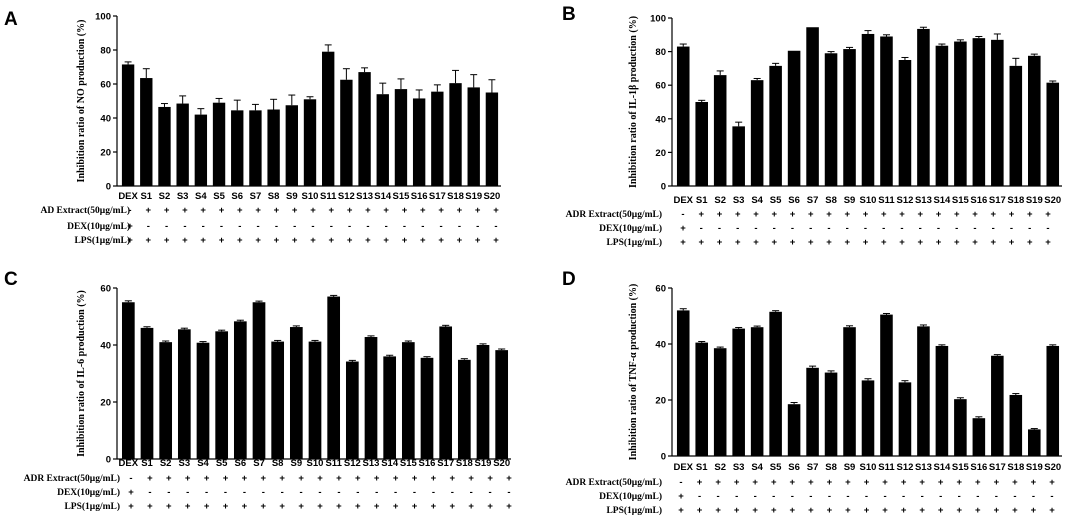 The height and width of the screenshot is (518, 1065). I want to click on bar-a-s18, so click(455, 134).